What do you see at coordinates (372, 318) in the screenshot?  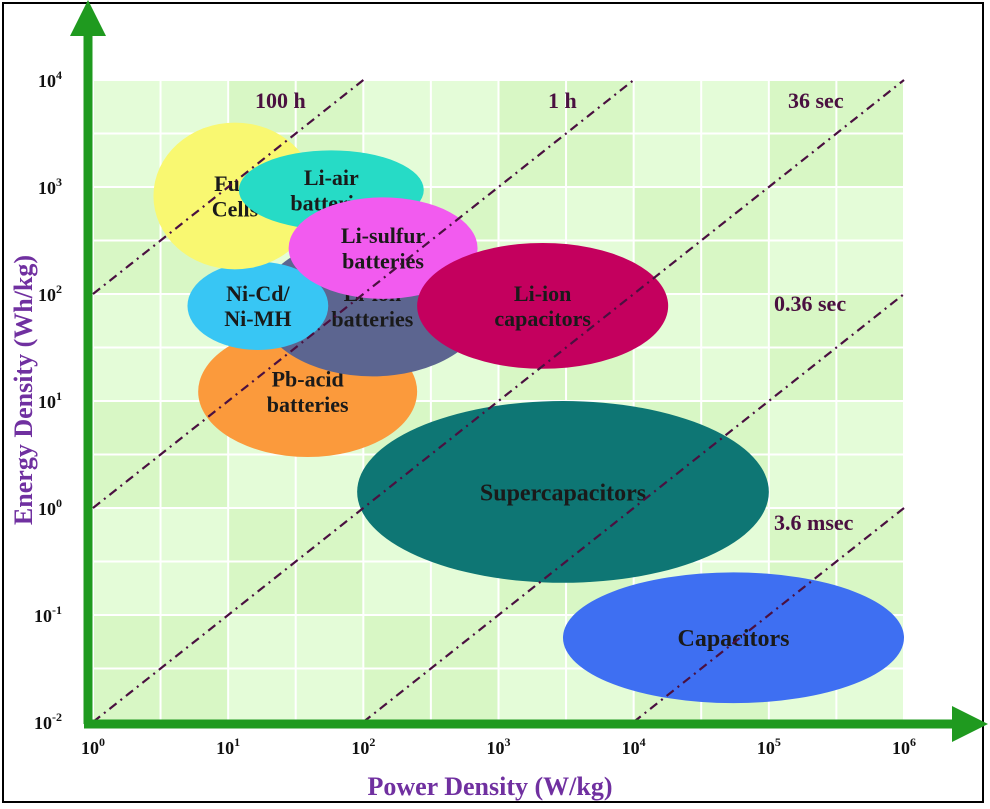 I see `region-label-li-ion-batteries: batteries` at bounding box center [372, 318].